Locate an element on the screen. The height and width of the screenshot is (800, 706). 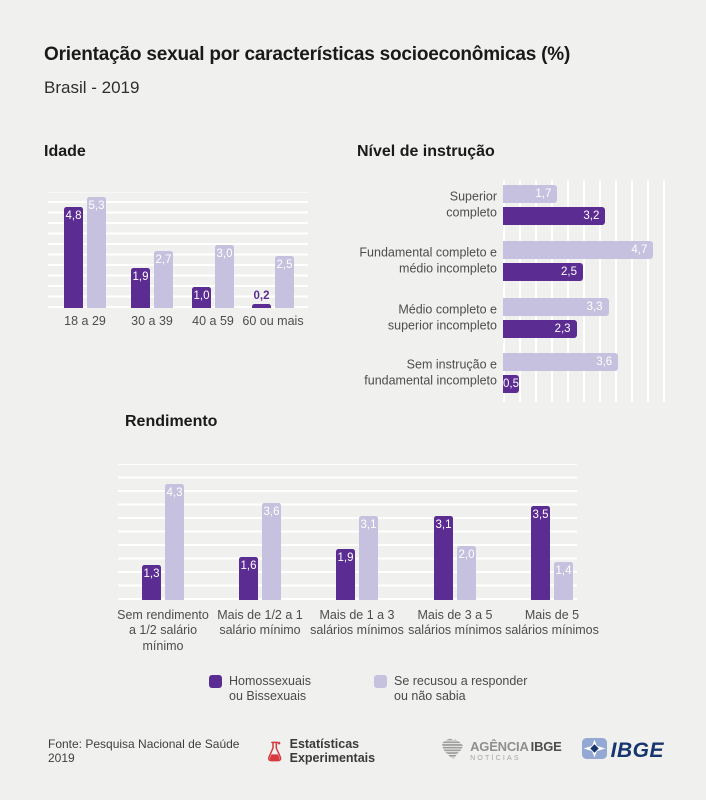
value-label: 1,0 is located at coordinates (201, 296).